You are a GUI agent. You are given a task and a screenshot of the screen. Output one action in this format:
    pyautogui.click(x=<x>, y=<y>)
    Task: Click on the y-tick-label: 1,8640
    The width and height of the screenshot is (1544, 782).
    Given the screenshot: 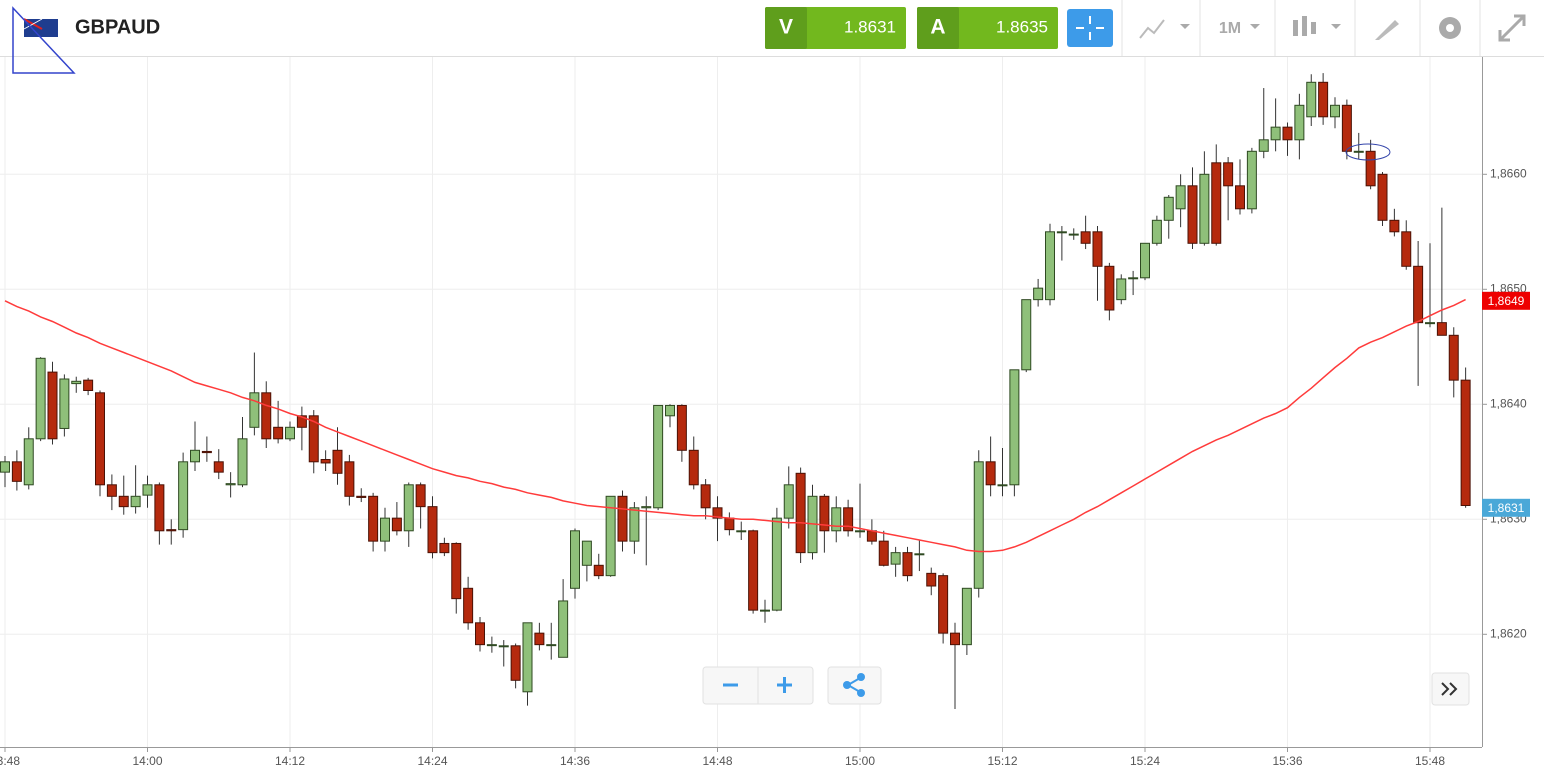 What is the action you would take?
    pyautogui.click(x=1508, y=403)
    